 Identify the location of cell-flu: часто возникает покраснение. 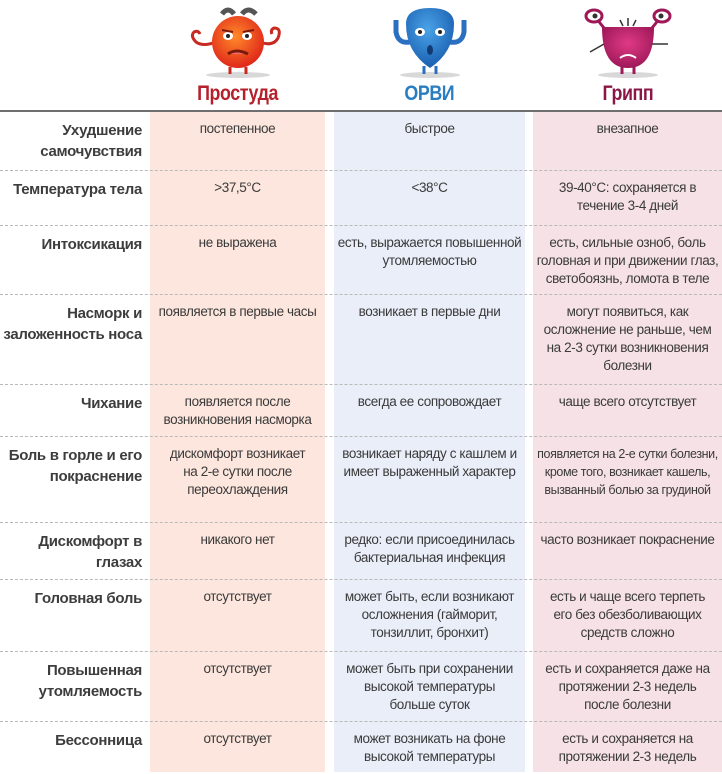
(627, 539).